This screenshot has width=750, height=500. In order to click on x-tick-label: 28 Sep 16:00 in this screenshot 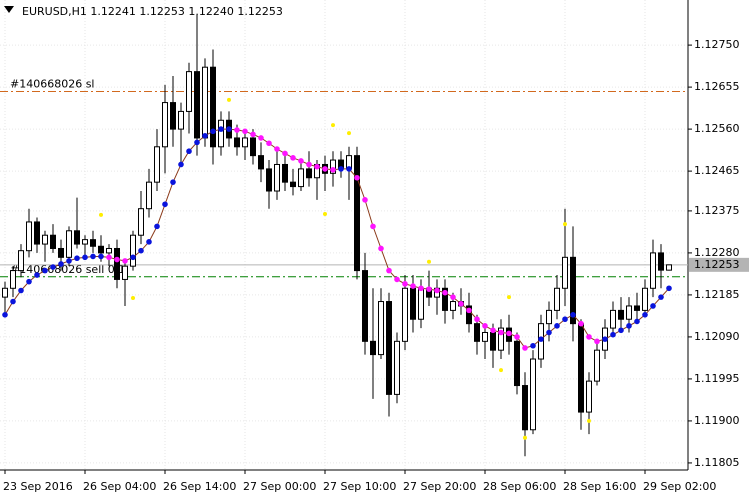, I will do `click(599, 486)`.